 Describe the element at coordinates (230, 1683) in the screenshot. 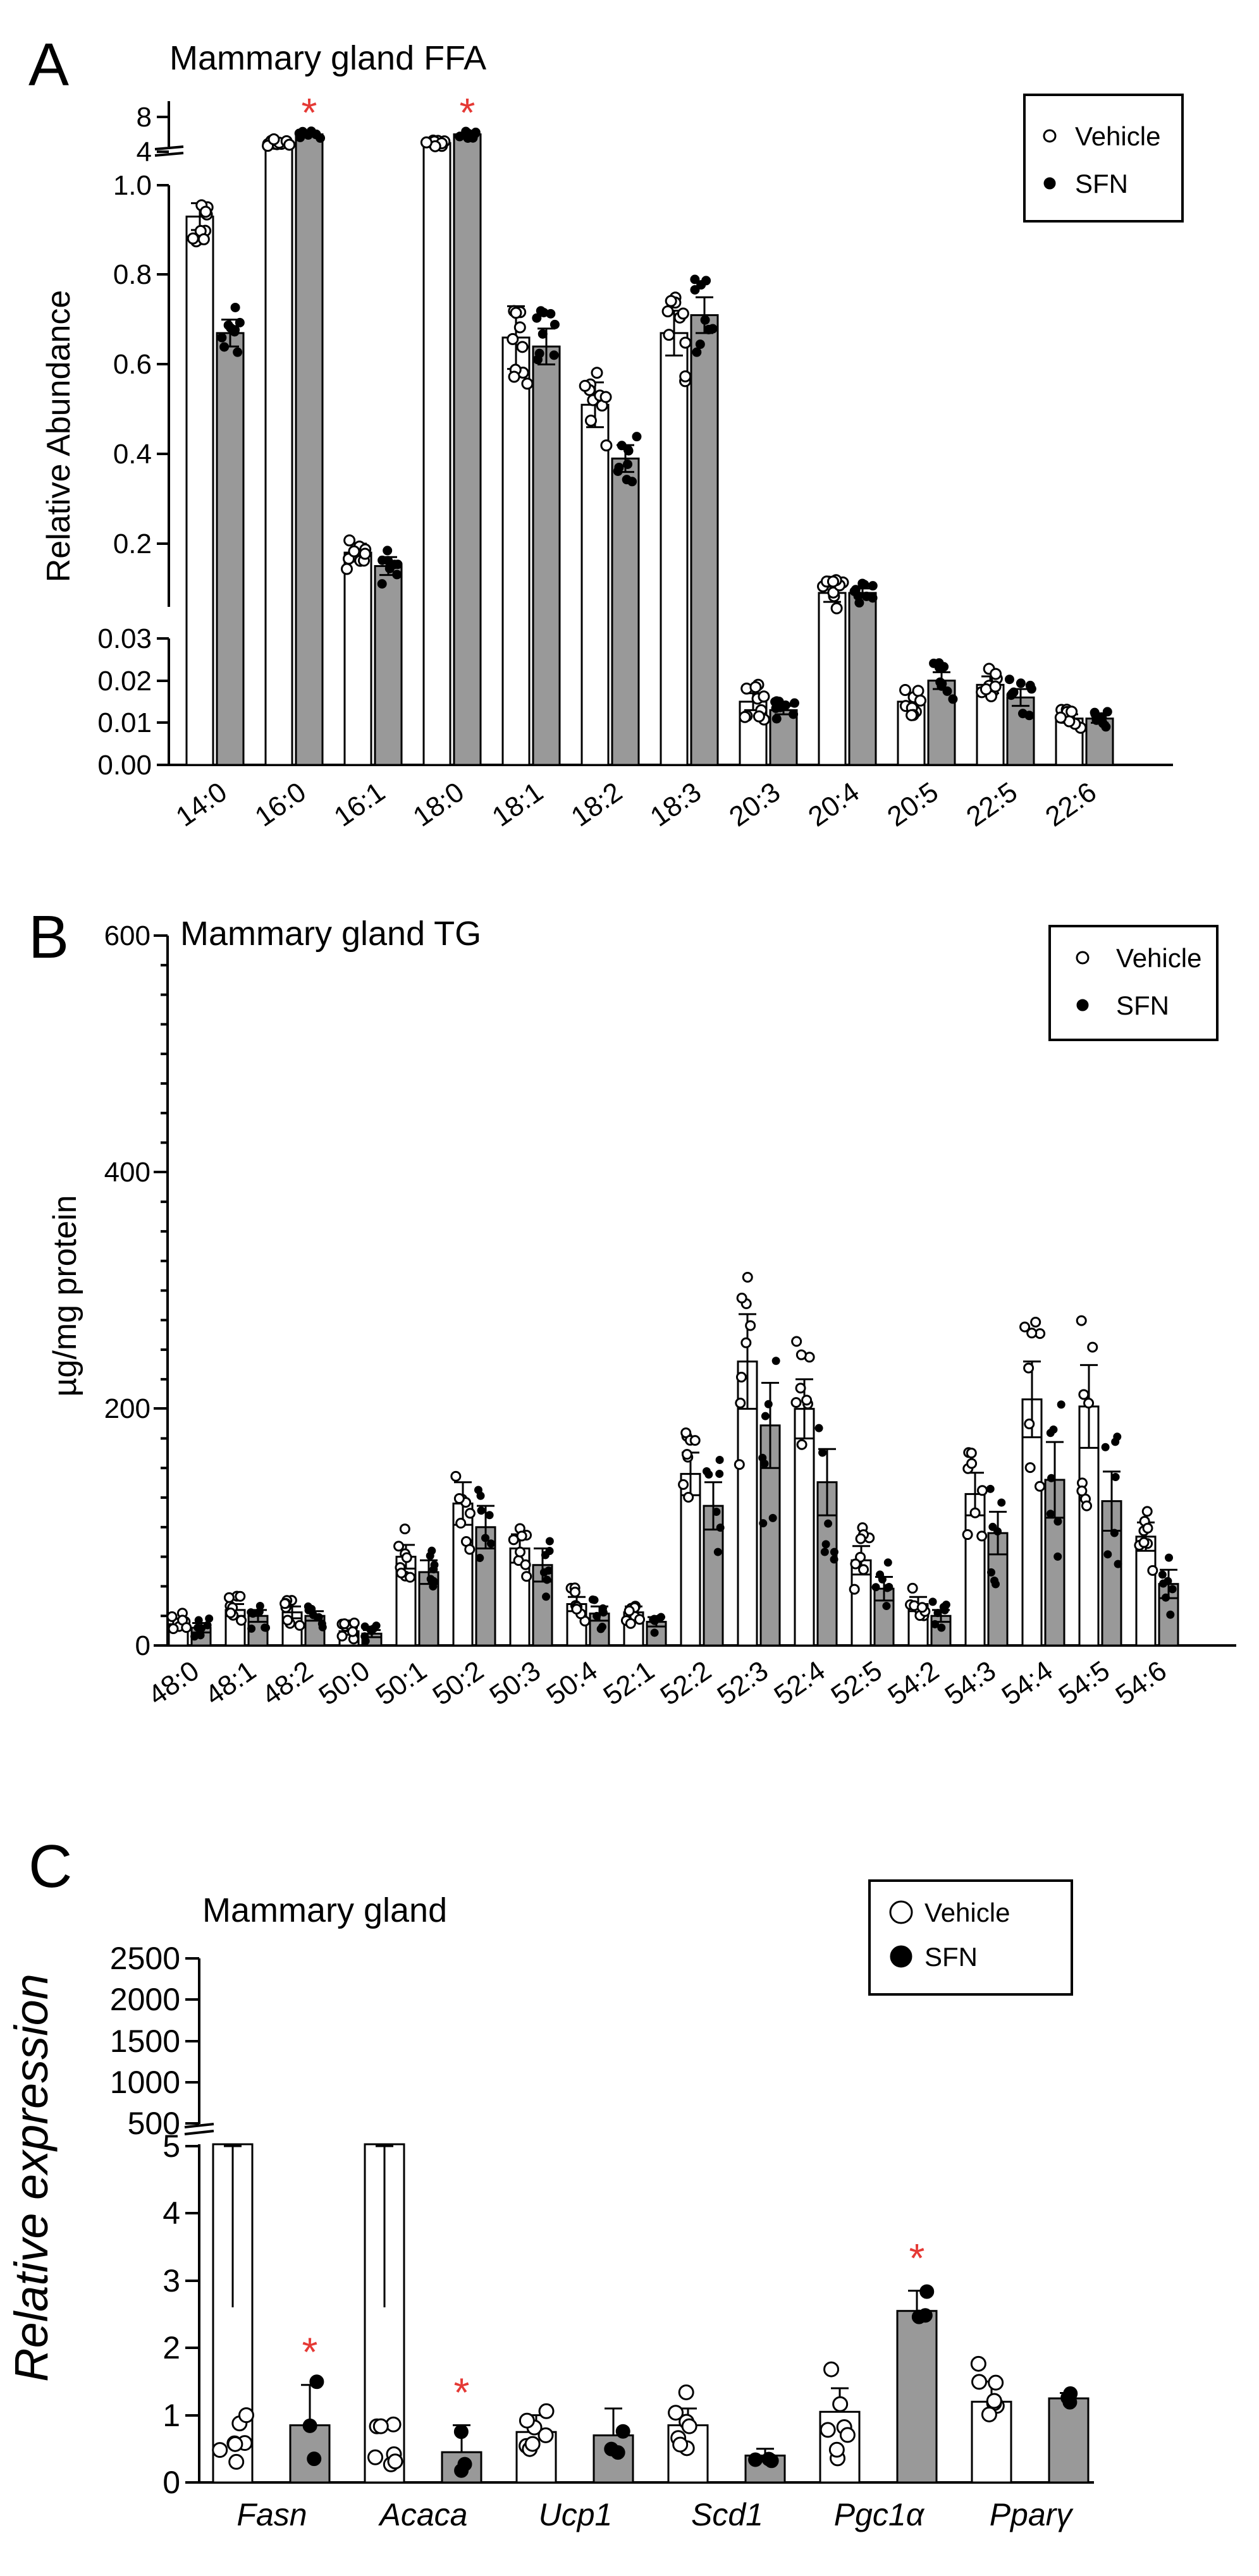

I see `x-tick-label: 48:1` at that location.